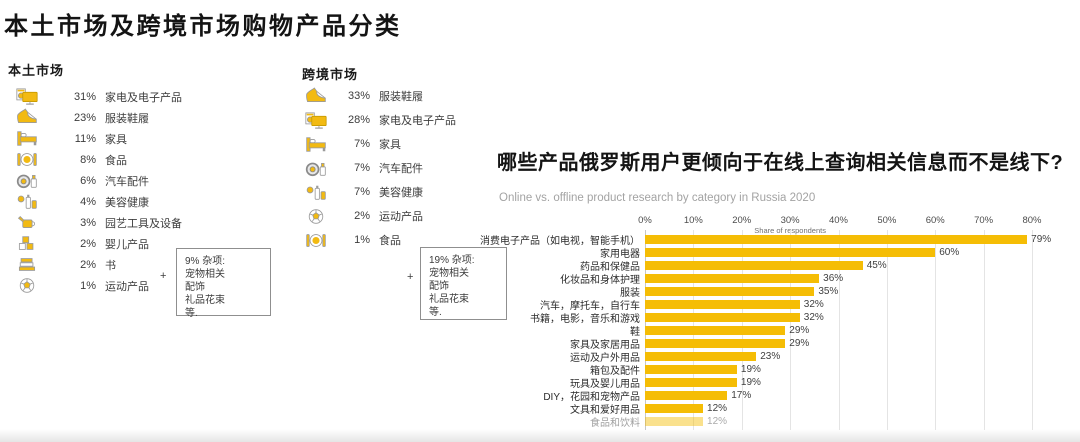 Image resolution: width=1080 pixels, height=442 pixels. What do you see at coordinates (88, 201) in the screenshot?
I see `item-percentage: 4%` at bounding box center [88, 201].